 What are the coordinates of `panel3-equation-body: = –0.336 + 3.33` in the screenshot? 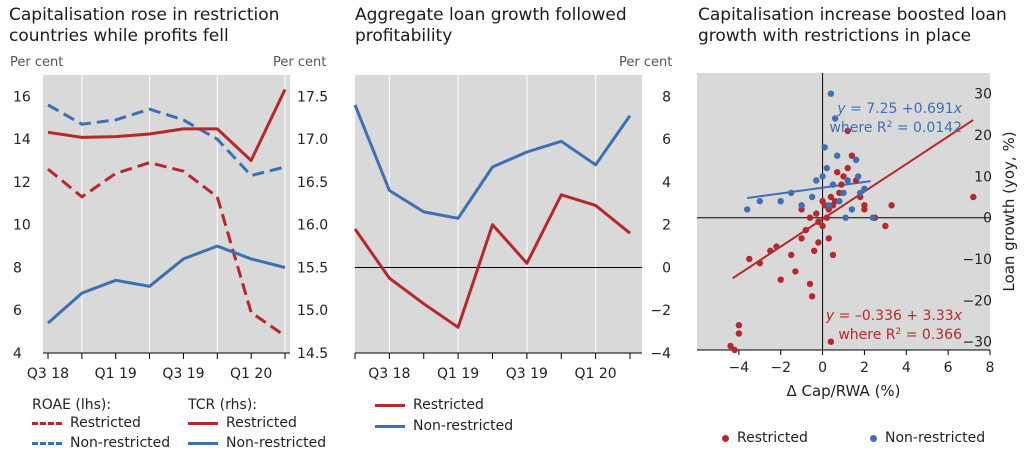 It's located at (894, 316).